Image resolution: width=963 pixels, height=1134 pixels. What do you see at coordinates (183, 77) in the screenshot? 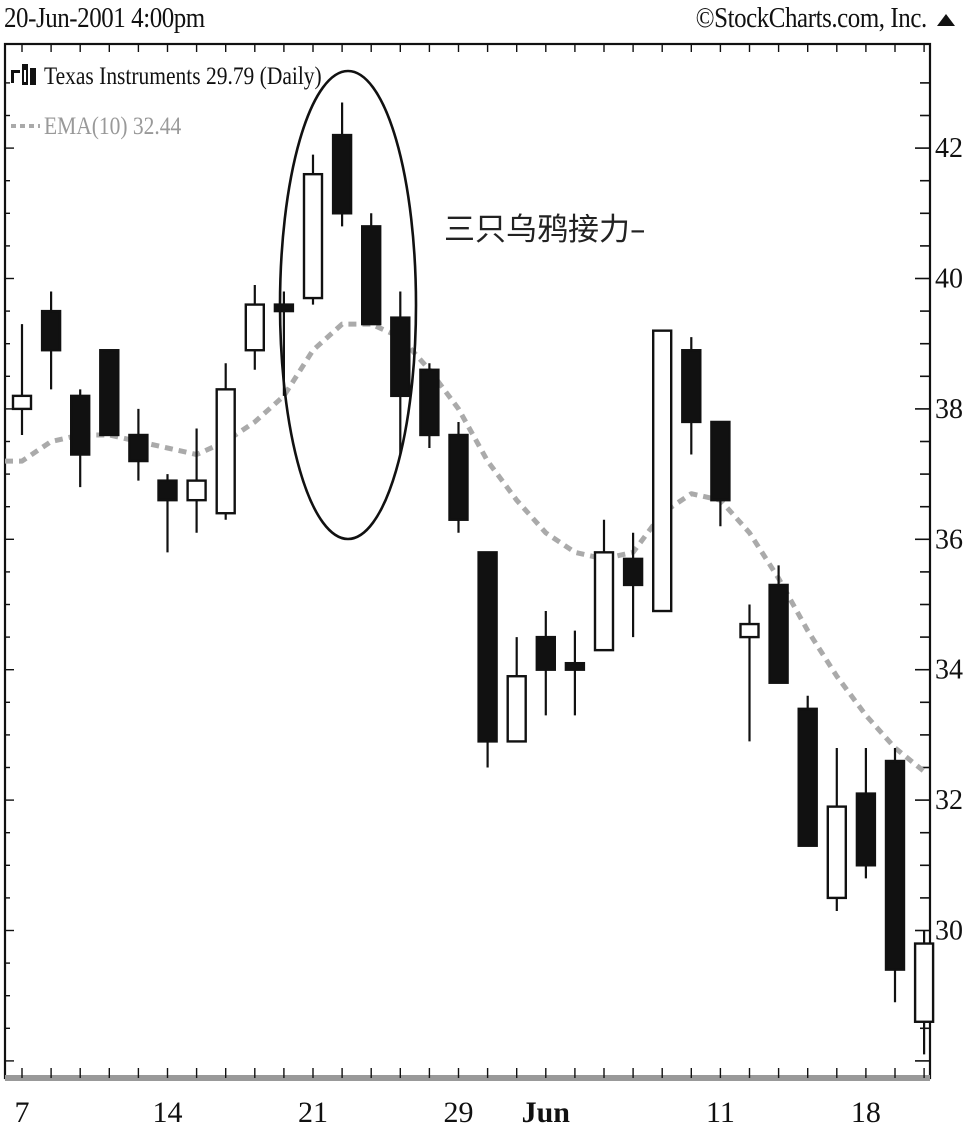
I see `legend-symbol-label: Texas Instruments 29.79 (Daily)` at bounding box center [183, 77].